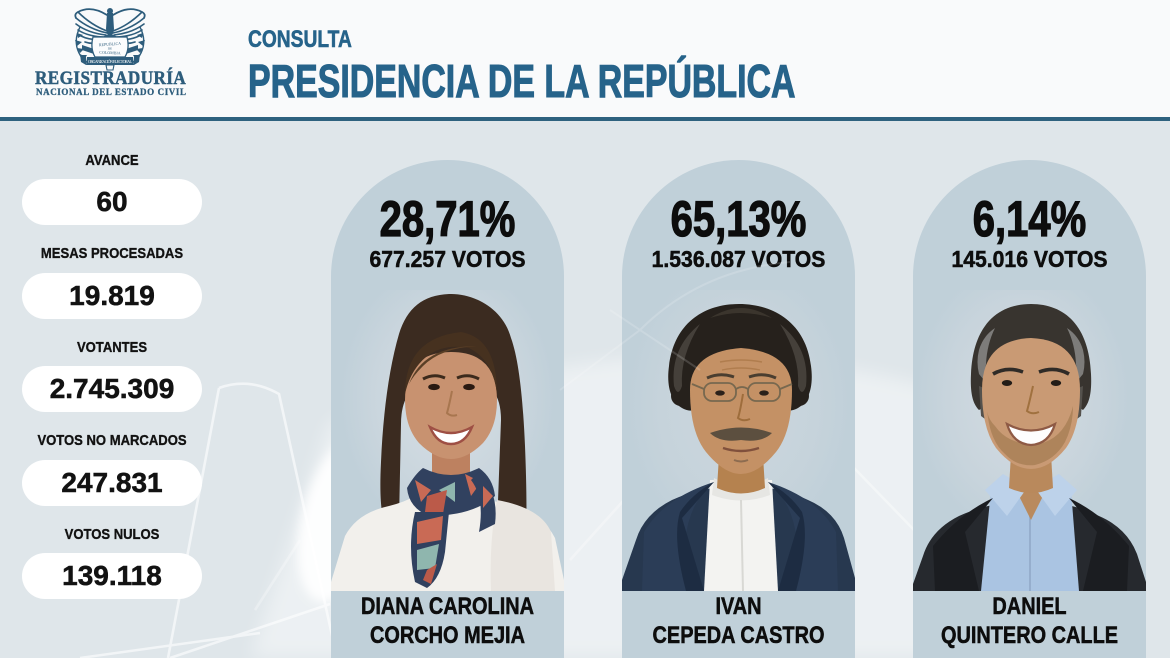  I want to click on svg-text: REPUBLICA, so click(110, 44).